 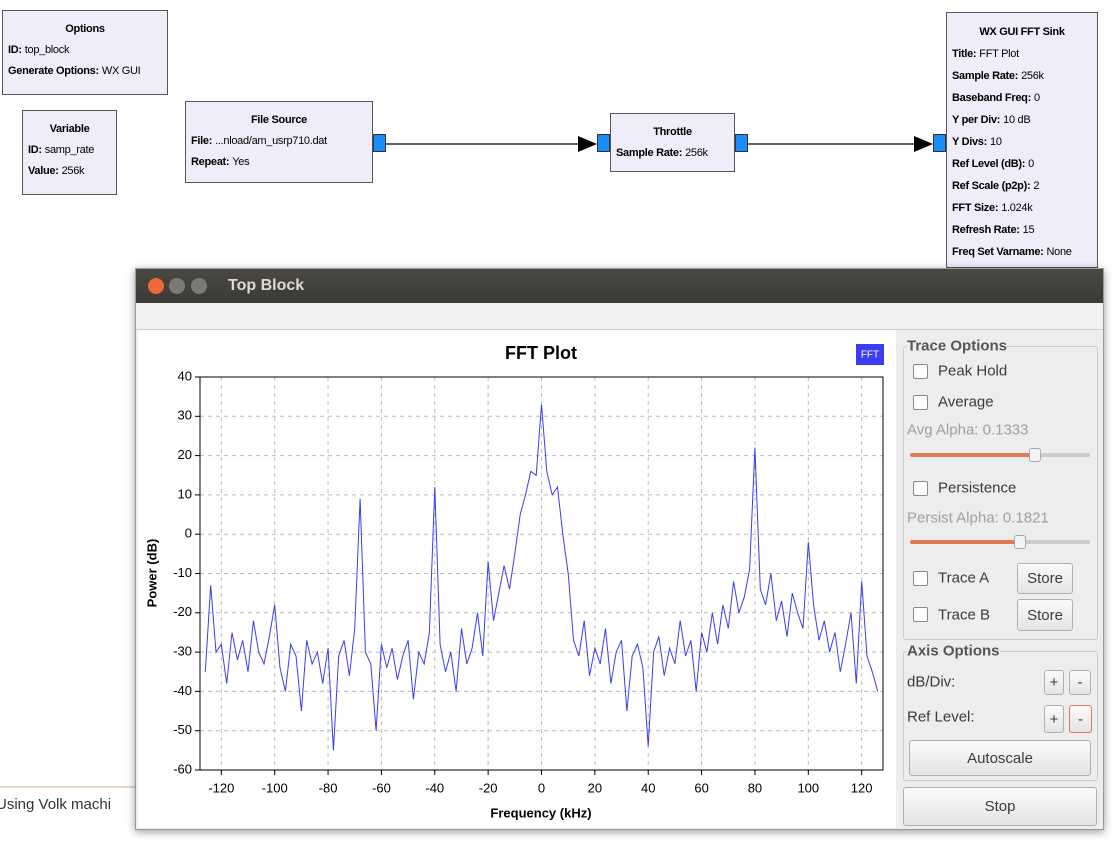 I want to click on param-key: Generate Options:, so click(x=53, y=71).